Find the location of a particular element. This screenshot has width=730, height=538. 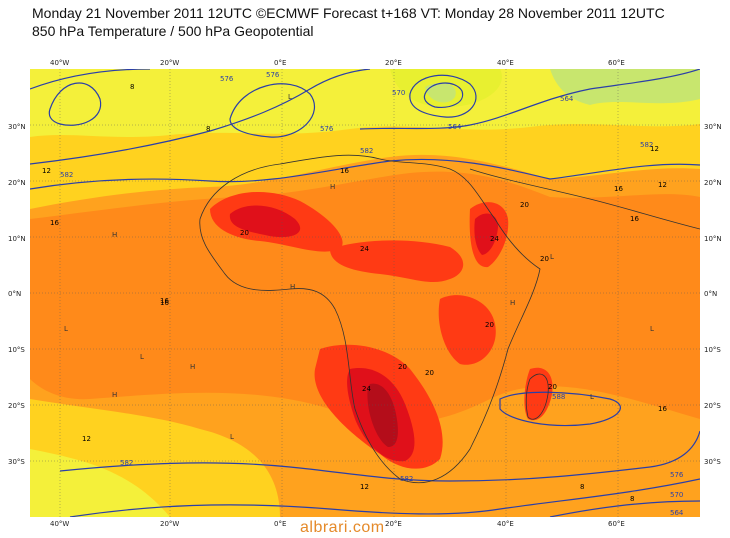

lon-label-bottom: 0°E is located at coordinates (280, 524).